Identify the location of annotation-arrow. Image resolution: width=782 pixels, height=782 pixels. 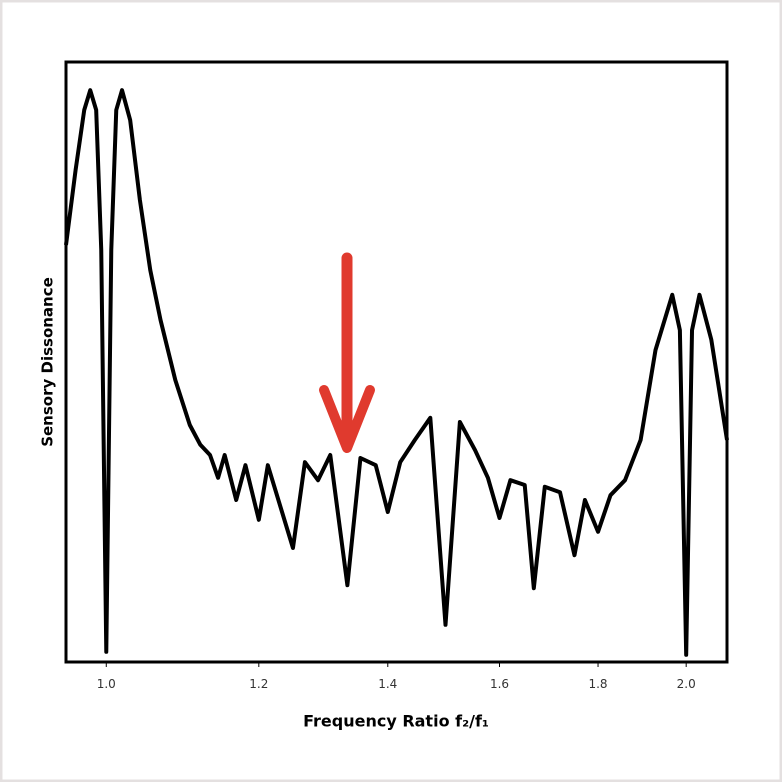
(347, 352).